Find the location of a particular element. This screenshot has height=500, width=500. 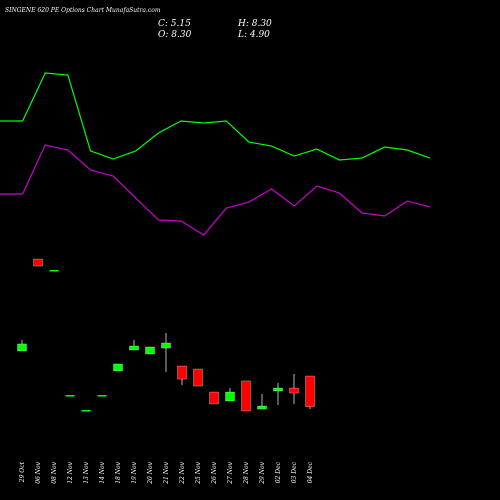

header-close: C: 5.15 is located at coordinates (174, 24).